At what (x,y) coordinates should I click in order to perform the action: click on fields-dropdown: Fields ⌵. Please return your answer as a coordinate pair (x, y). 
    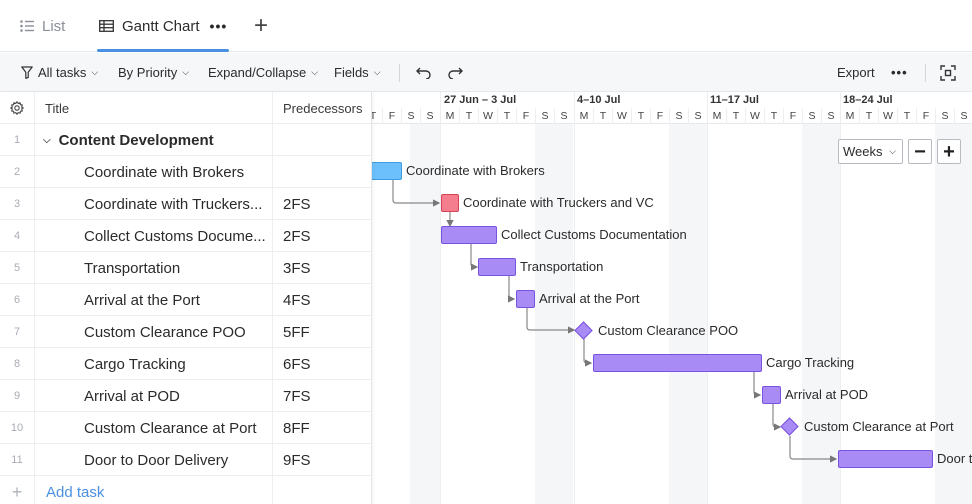
    Looking at the image, I should click on (357, 72).